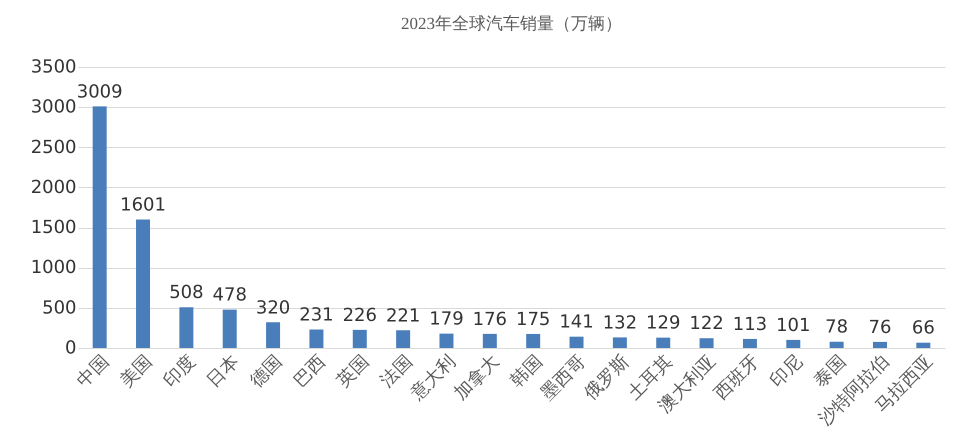 This screenshot has width=970, height=439. What do you see at coordinates (923, 328) in the screenshot?
I see `data-label: 66` at bounding box center [923, 328].